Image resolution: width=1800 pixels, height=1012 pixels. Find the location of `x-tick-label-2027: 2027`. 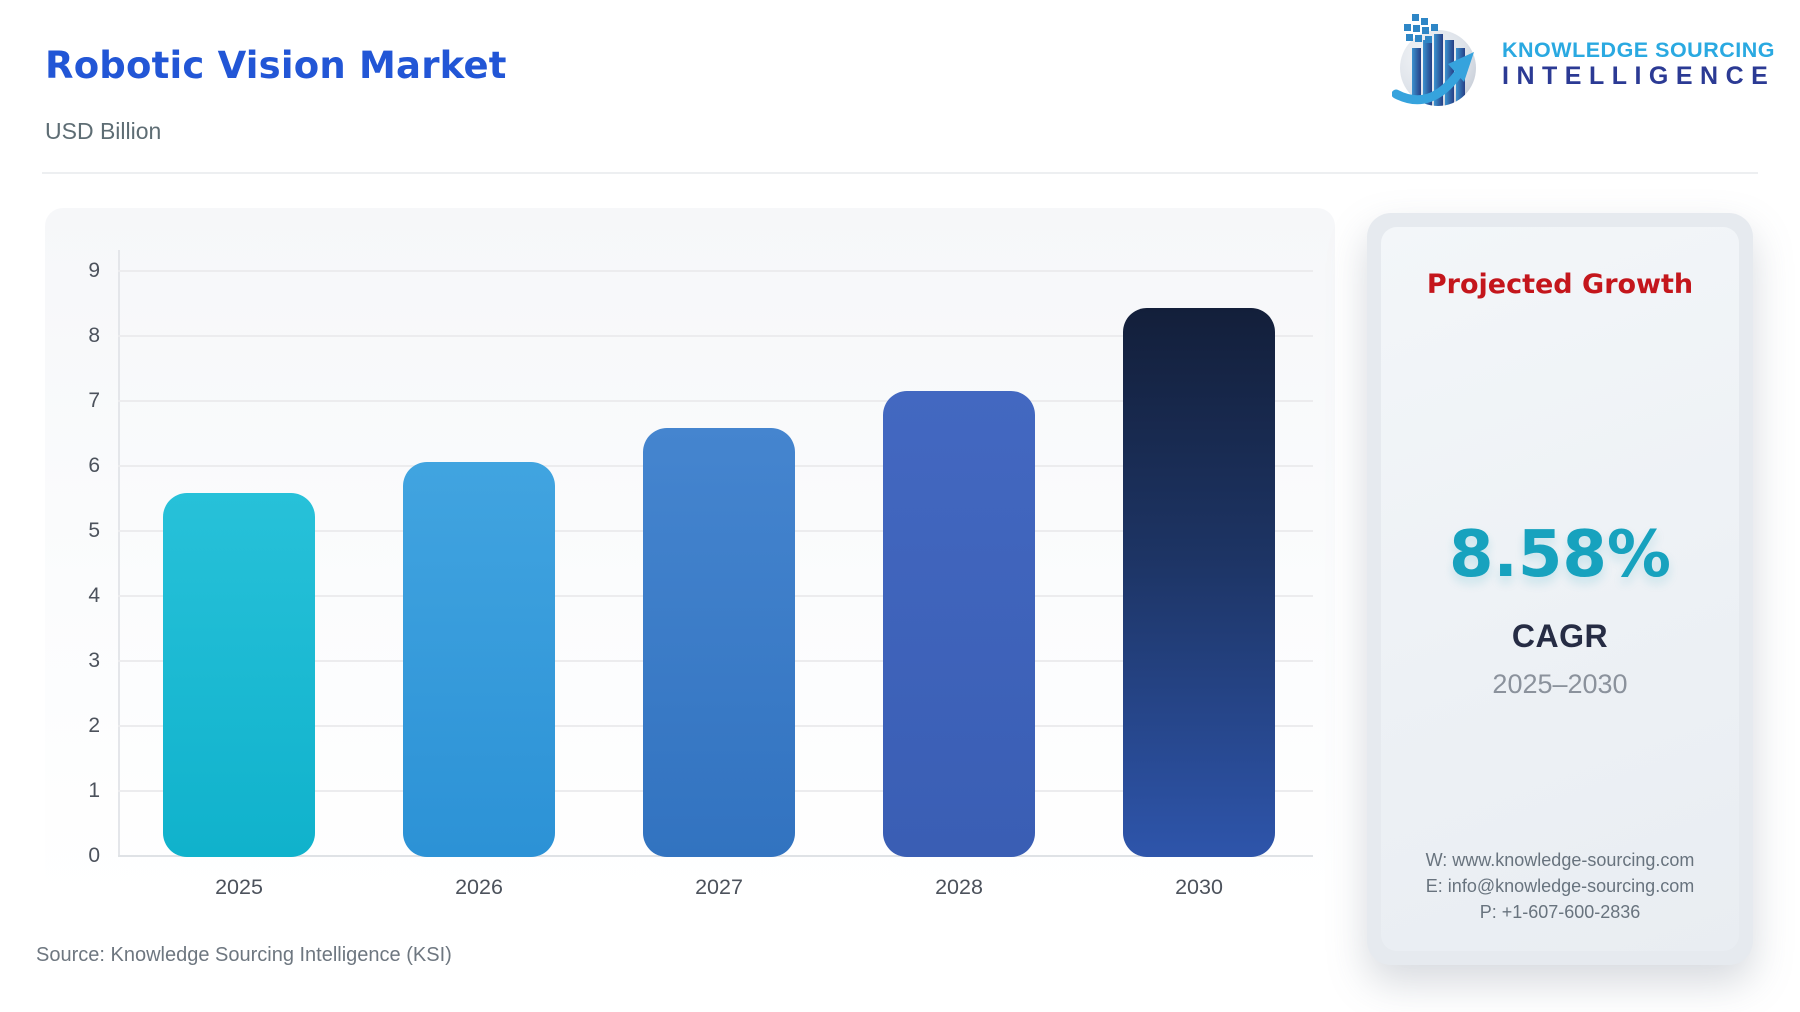

x-tick-label-2027: 2027 is located at coordinates (719, 887).